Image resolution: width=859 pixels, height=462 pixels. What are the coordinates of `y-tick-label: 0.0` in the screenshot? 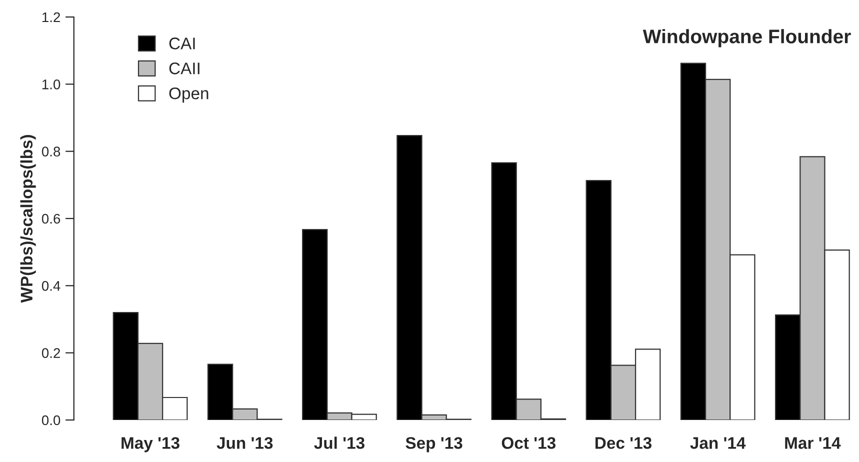 It's located at (51, 420).